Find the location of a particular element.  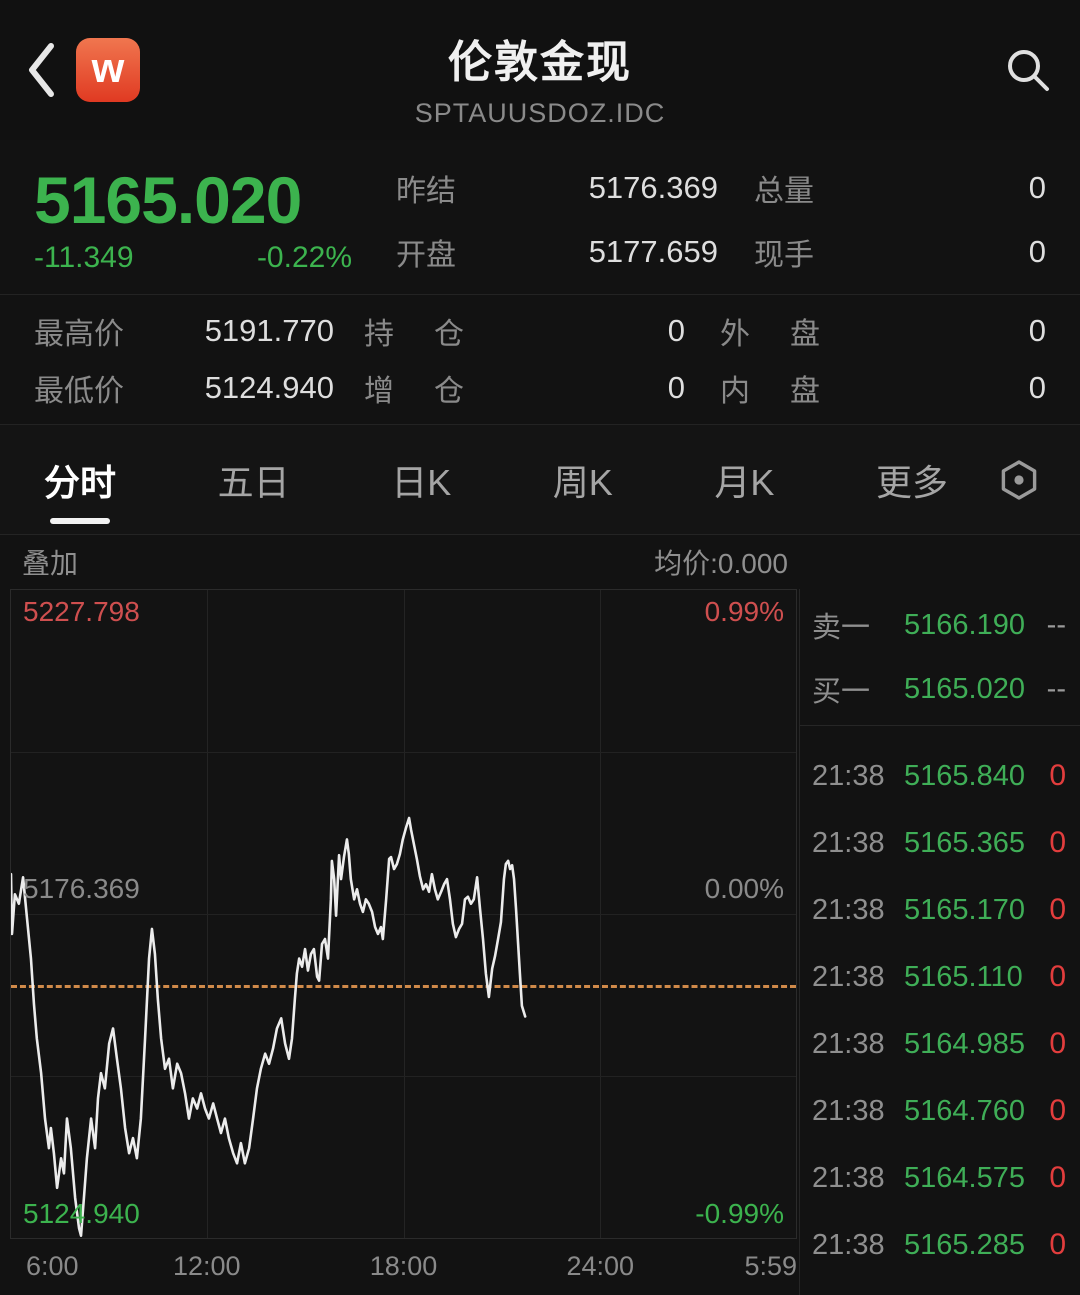

trade-row: 21:38 5165.365 0 is located at coordinates (939, 843).